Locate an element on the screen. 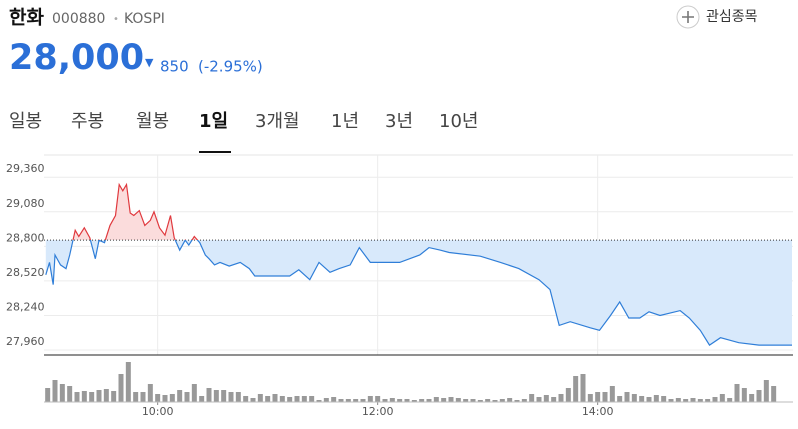 The width and height of the screenshot is (798, 429). tab: 1일 is located at coordinates (213, 121).